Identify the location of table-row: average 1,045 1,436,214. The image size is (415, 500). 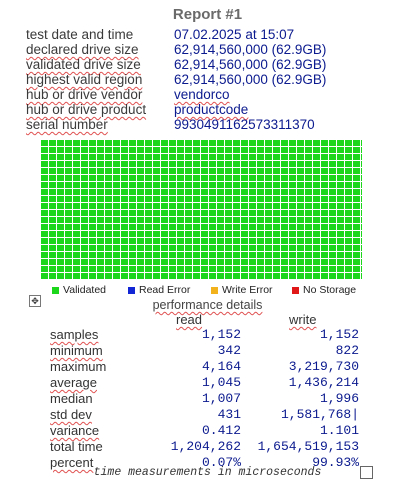
(207, 383).